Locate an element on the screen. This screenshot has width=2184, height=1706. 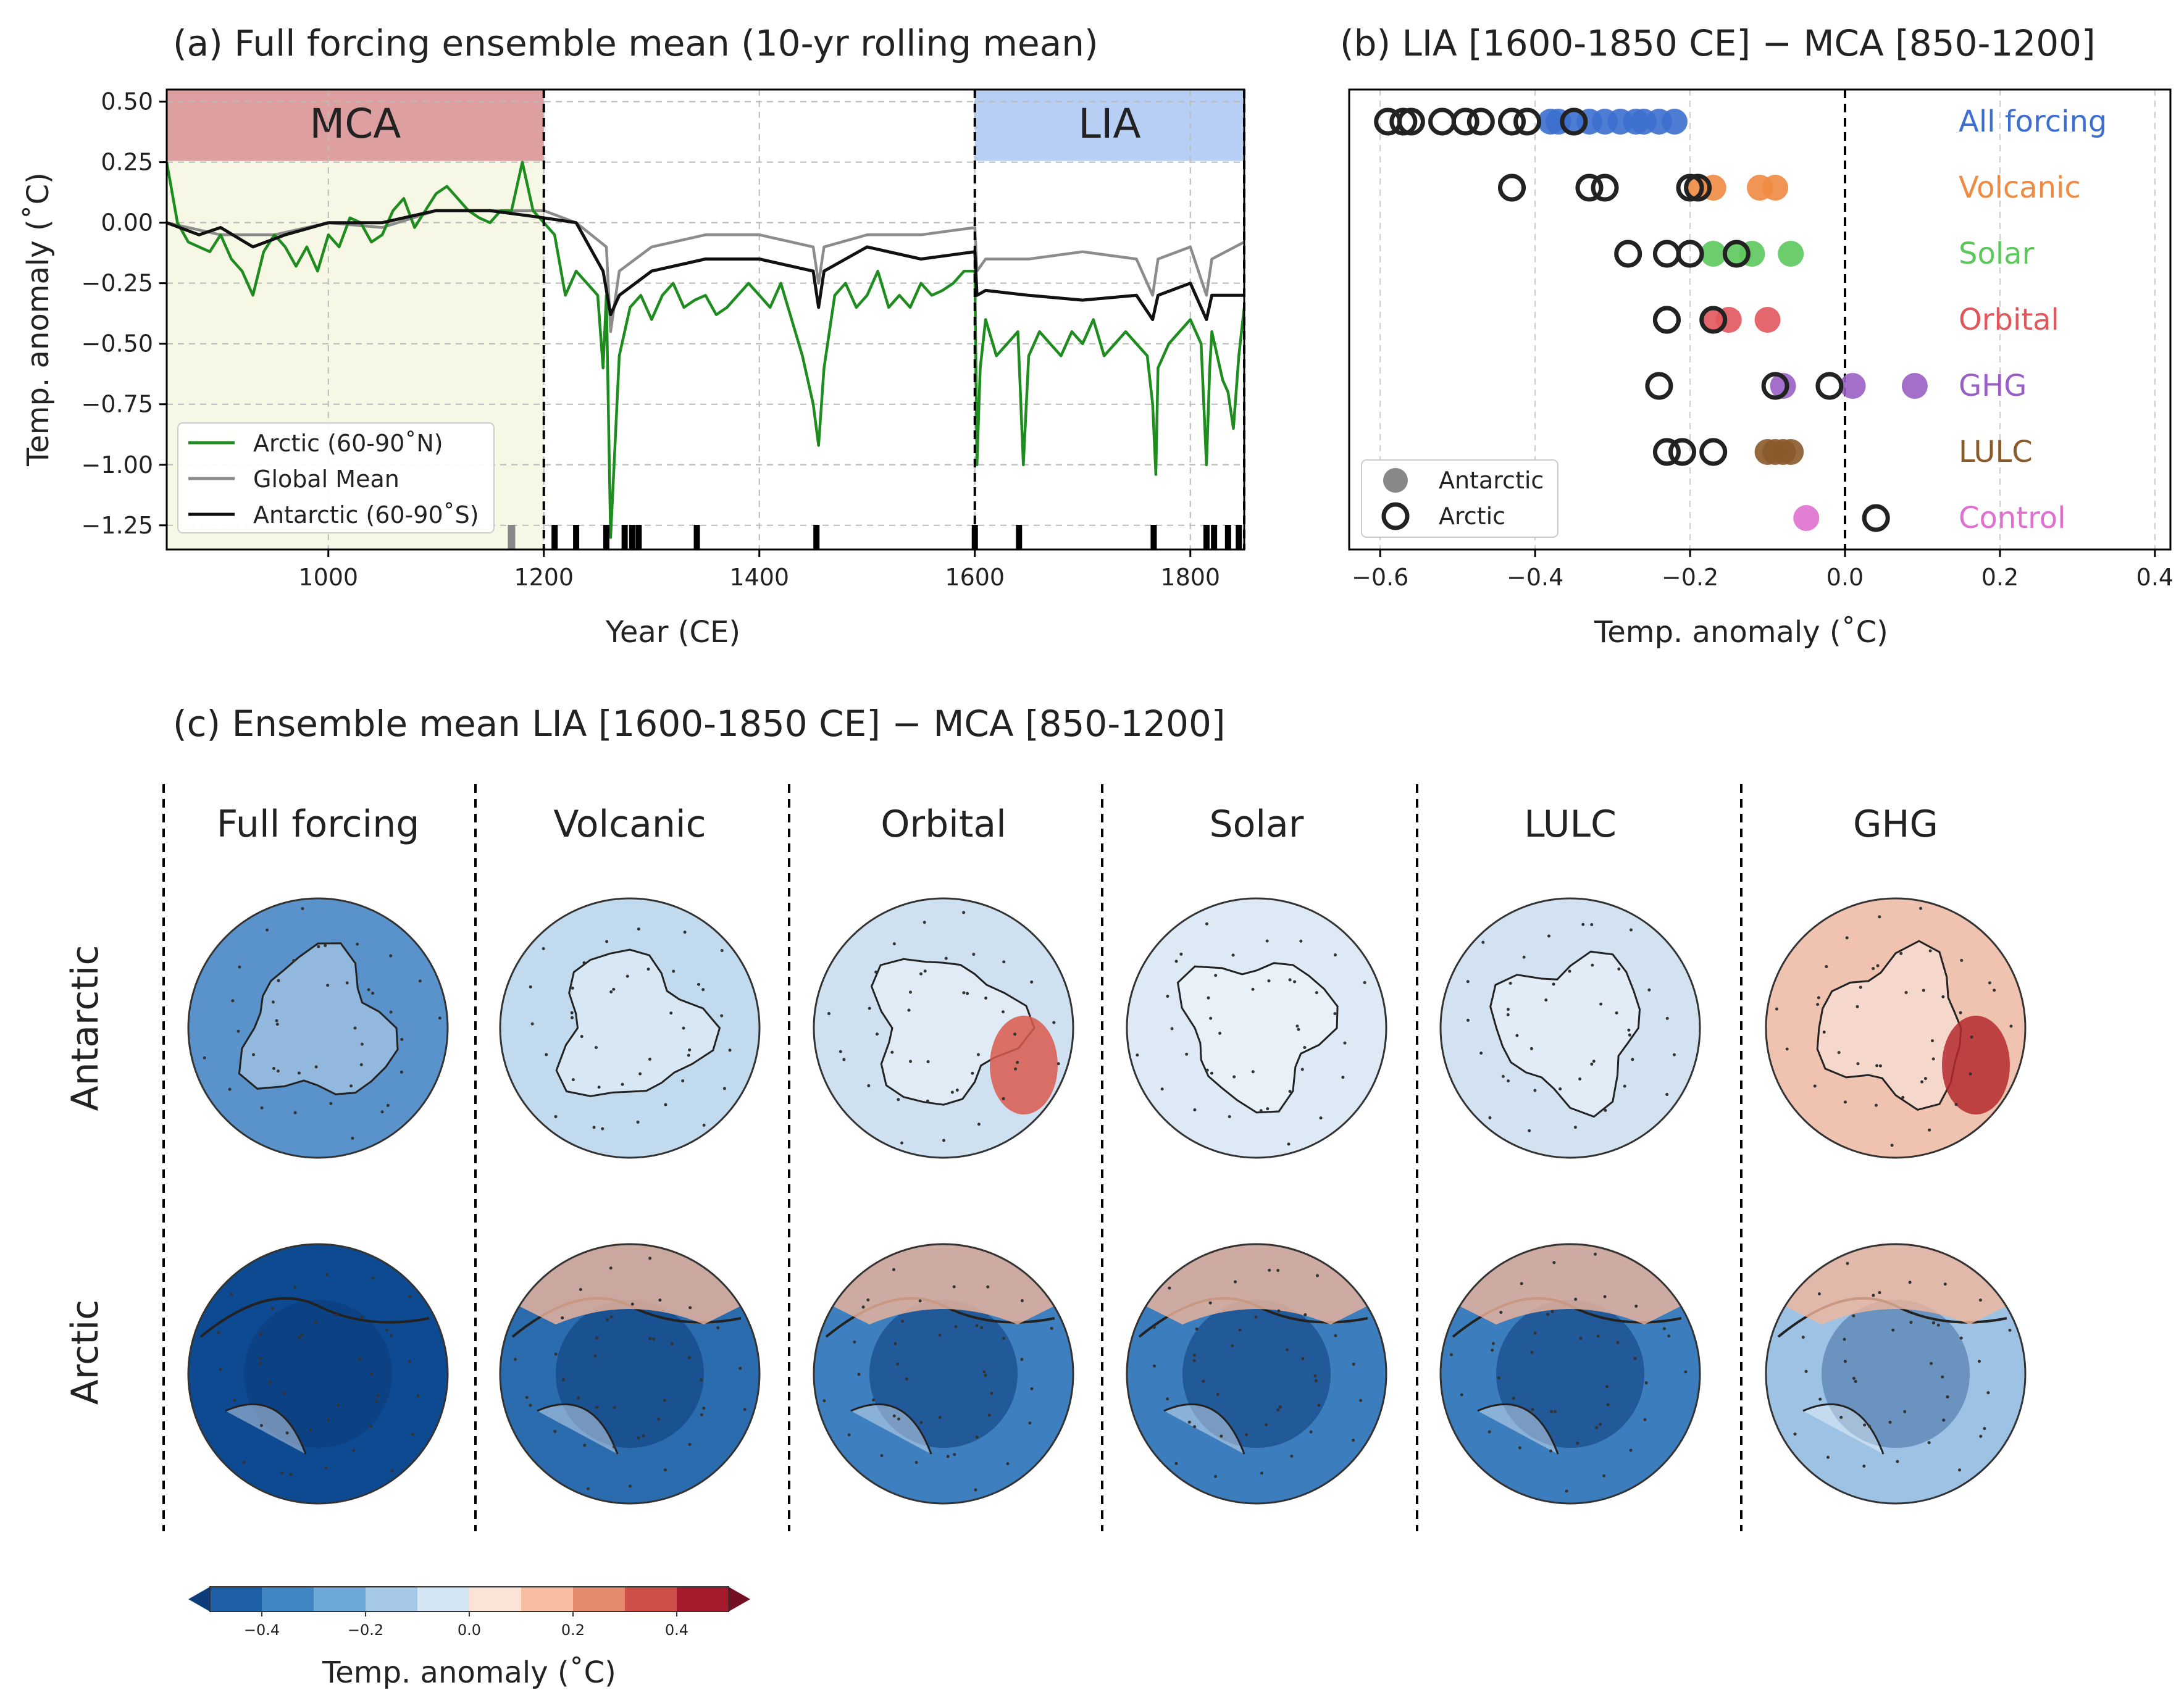
y-tick-label: −1.25 is located at coordinates (117, 525).